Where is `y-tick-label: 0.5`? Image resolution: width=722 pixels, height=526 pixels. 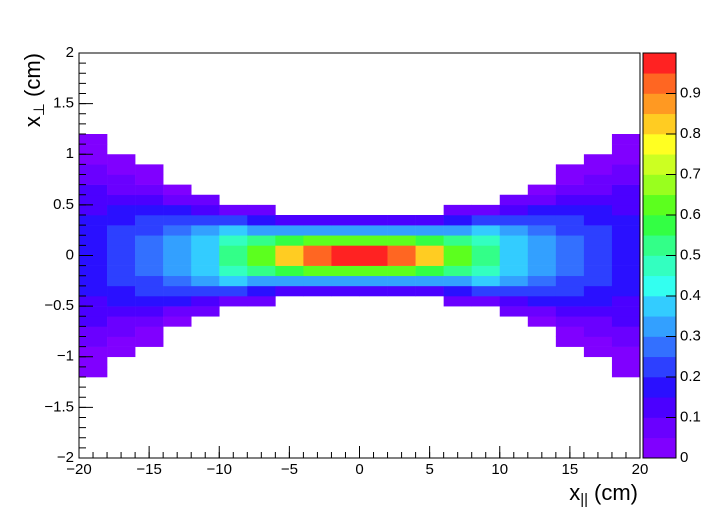
y-tick-label: 0.5 is located at coordinates (63, 204).